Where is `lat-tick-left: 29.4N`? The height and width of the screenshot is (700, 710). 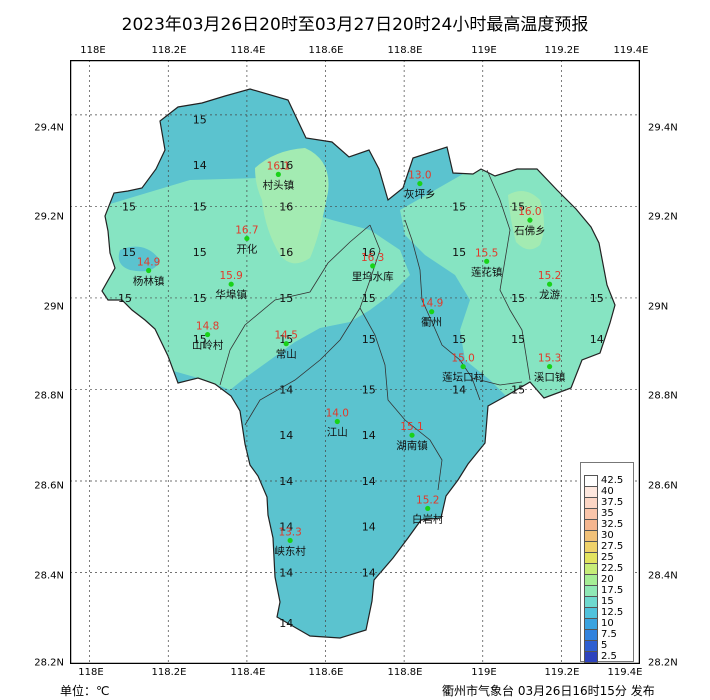
lat-tick-left: 29.4N is located at coordinates (49, 128).